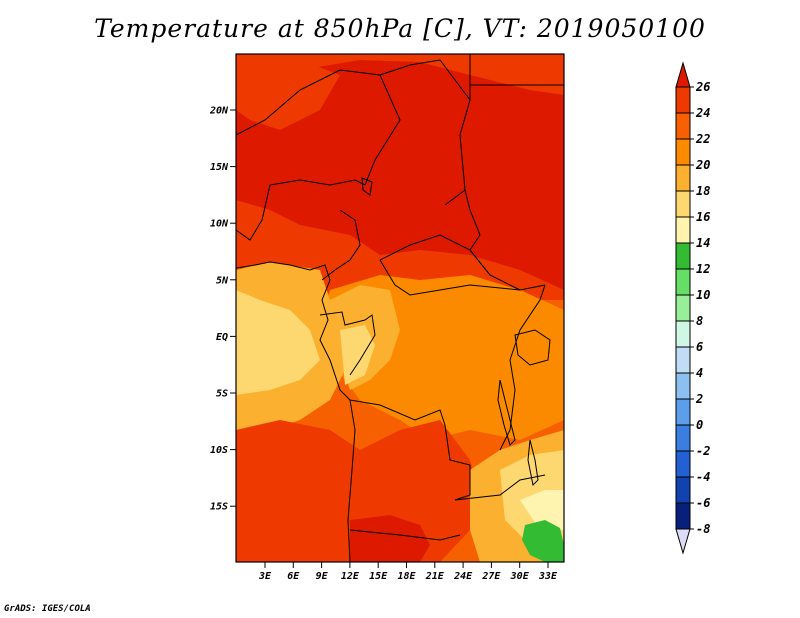 This screenshot has height=618, width=800. Describe the element at coordinates (278, 342) in the screenshot. I see `field-band-14-coast` at that location.